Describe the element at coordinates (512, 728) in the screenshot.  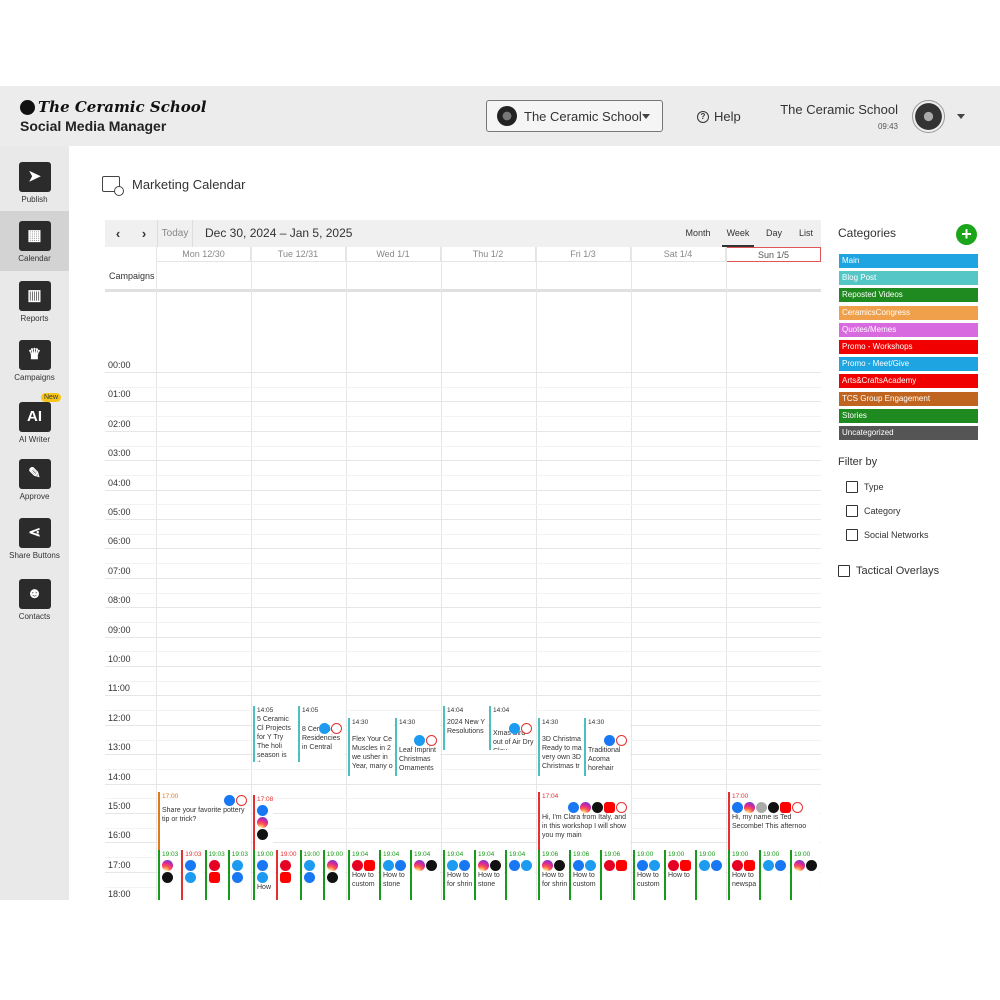
I see `event-card: 14:04 Xmas Bird out of Air Dry Clay` at that location.